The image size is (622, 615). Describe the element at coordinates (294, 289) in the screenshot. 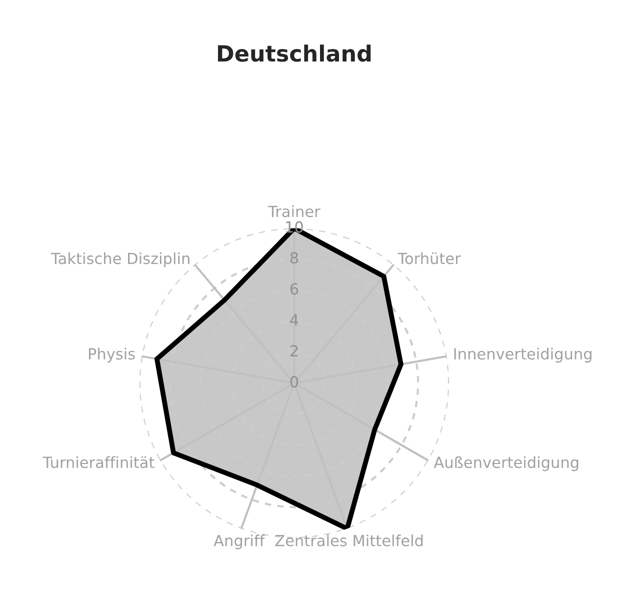

I see `y-tick-label: 6` at that location.